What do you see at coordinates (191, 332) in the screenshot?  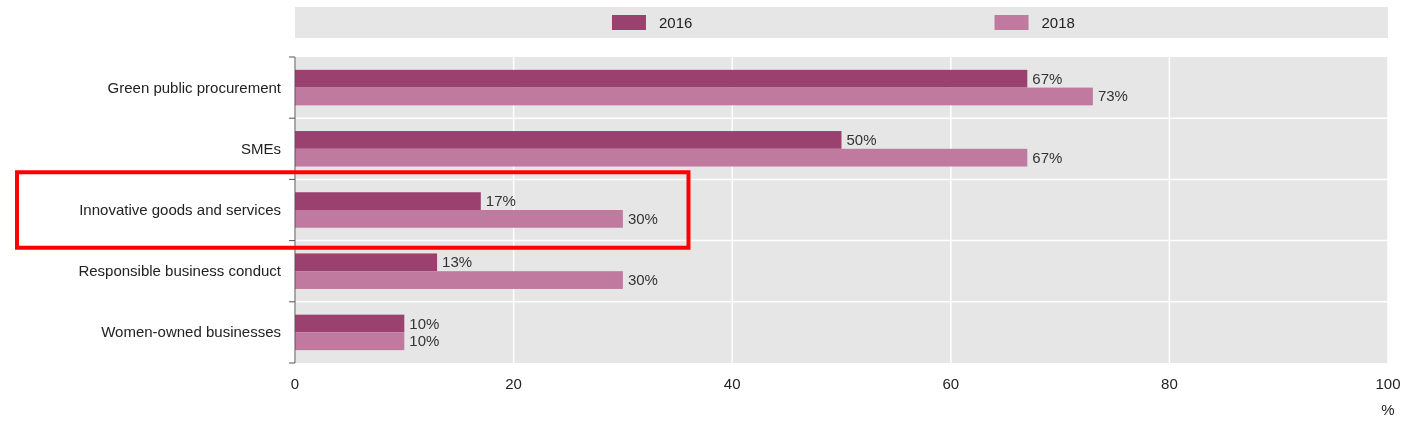 I see `y-tick-label: Women-owned businesses` at bounding box center [191, 332].